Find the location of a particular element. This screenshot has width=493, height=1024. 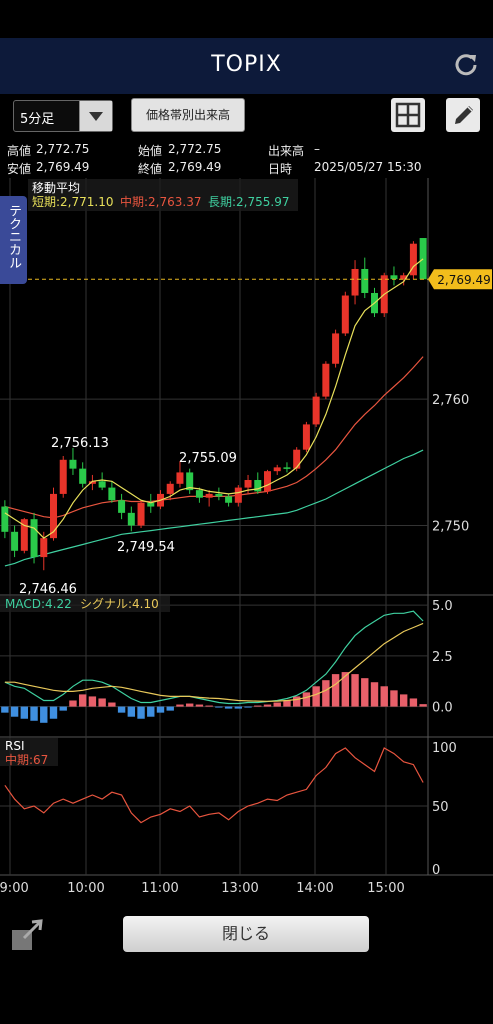

close-button: 閉じる is located at coordinates (246, 934).